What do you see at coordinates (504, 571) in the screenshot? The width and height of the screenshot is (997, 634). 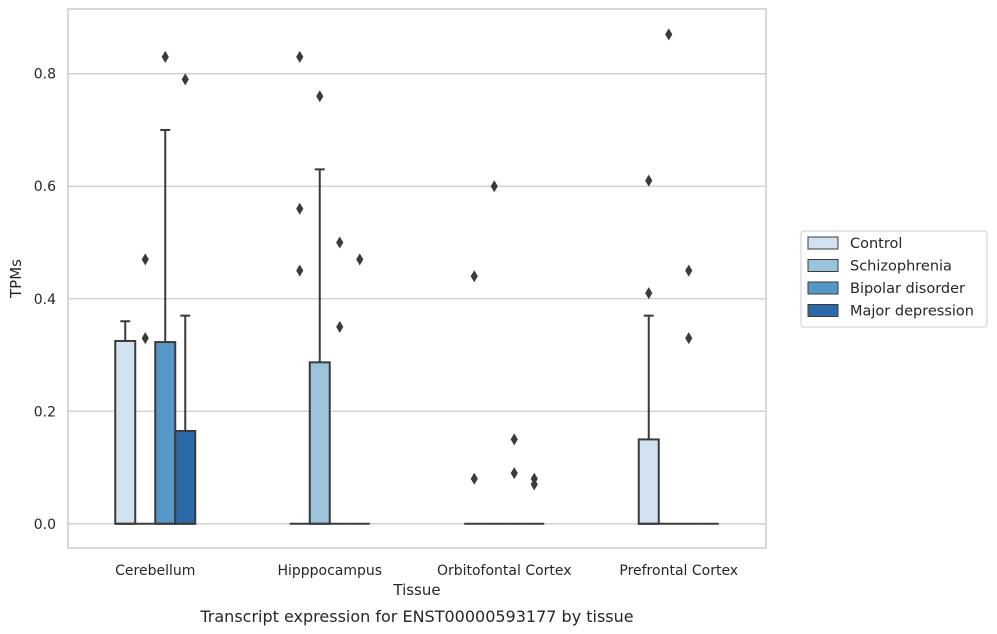 I see `x-tick-label: Orbitofontal Cortex` at bounding box center [504, 571].